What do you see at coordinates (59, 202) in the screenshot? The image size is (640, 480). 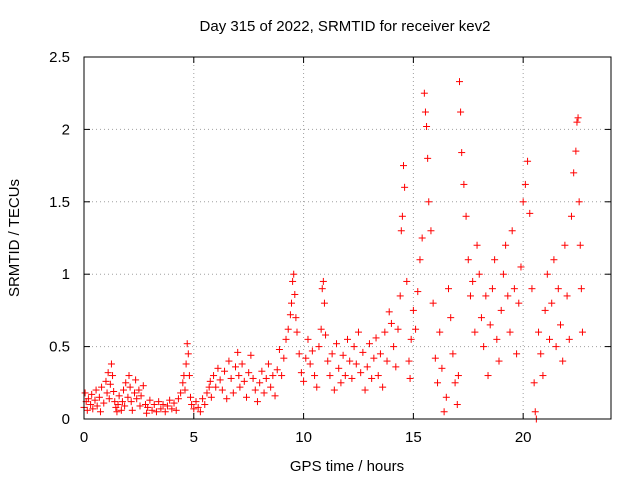 I see `y-tick-label: 1.5` at bounding box center [59, 202].